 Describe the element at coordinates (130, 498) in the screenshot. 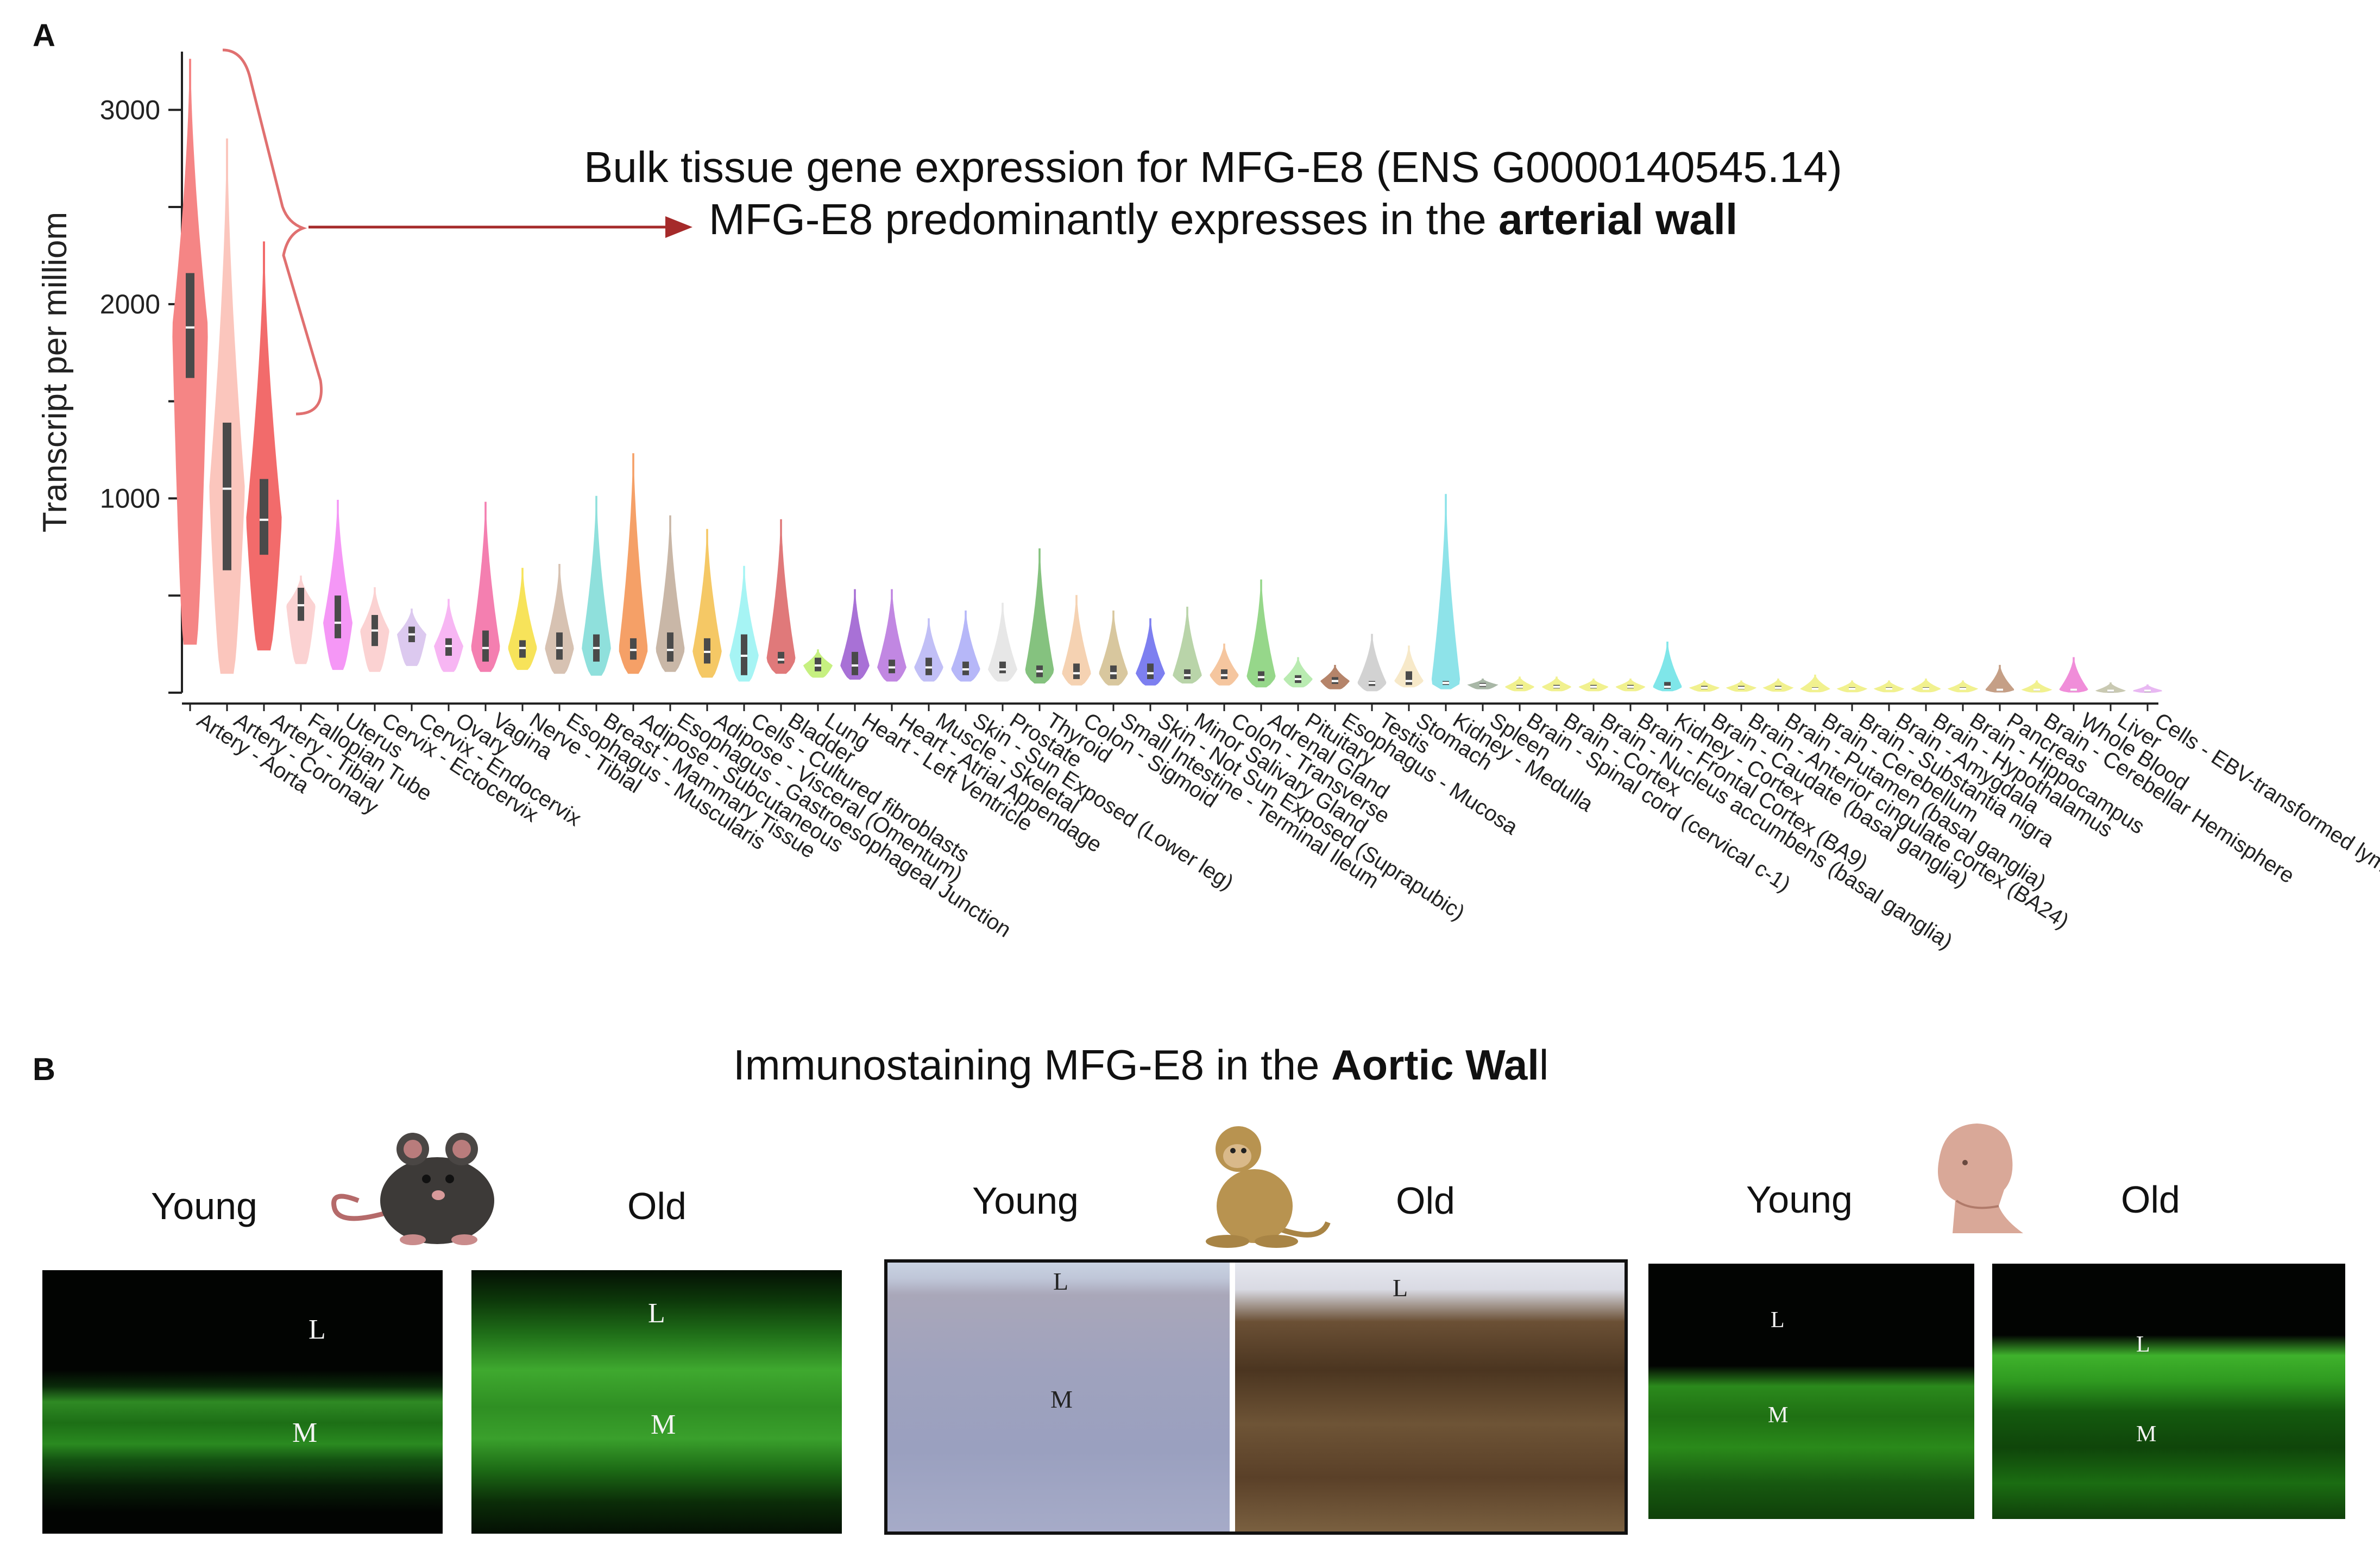

I see `y-tick-label: 1000` at that location.